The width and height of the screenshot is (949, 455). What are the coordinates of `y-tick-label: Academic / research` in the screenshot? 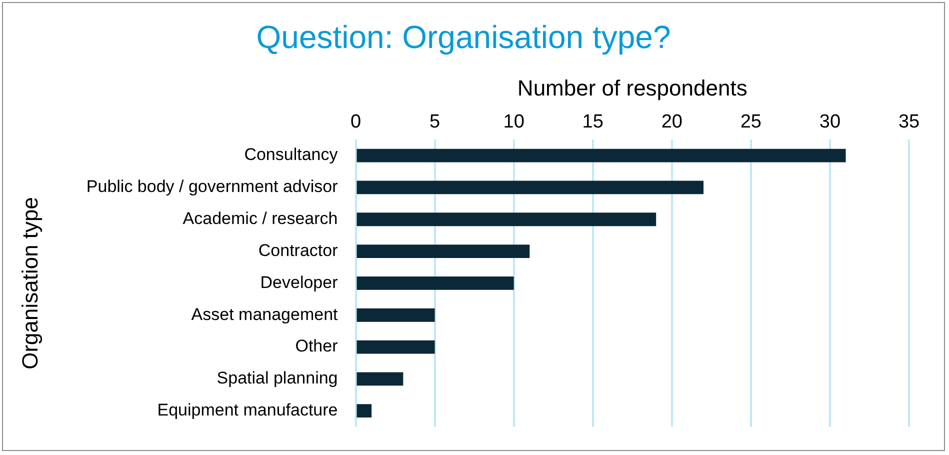 It's located at (260, 218).